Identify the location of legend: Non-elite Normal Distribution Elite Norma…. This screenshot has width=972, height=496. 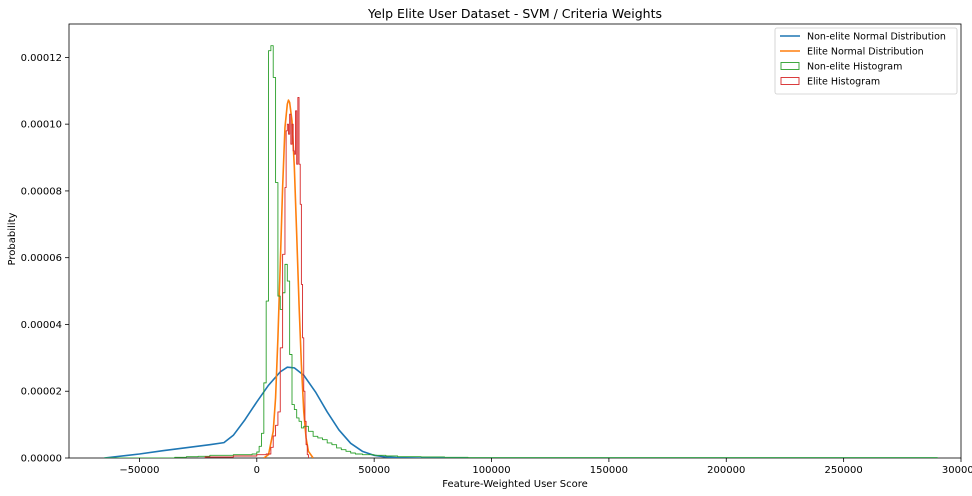
(866, 61).